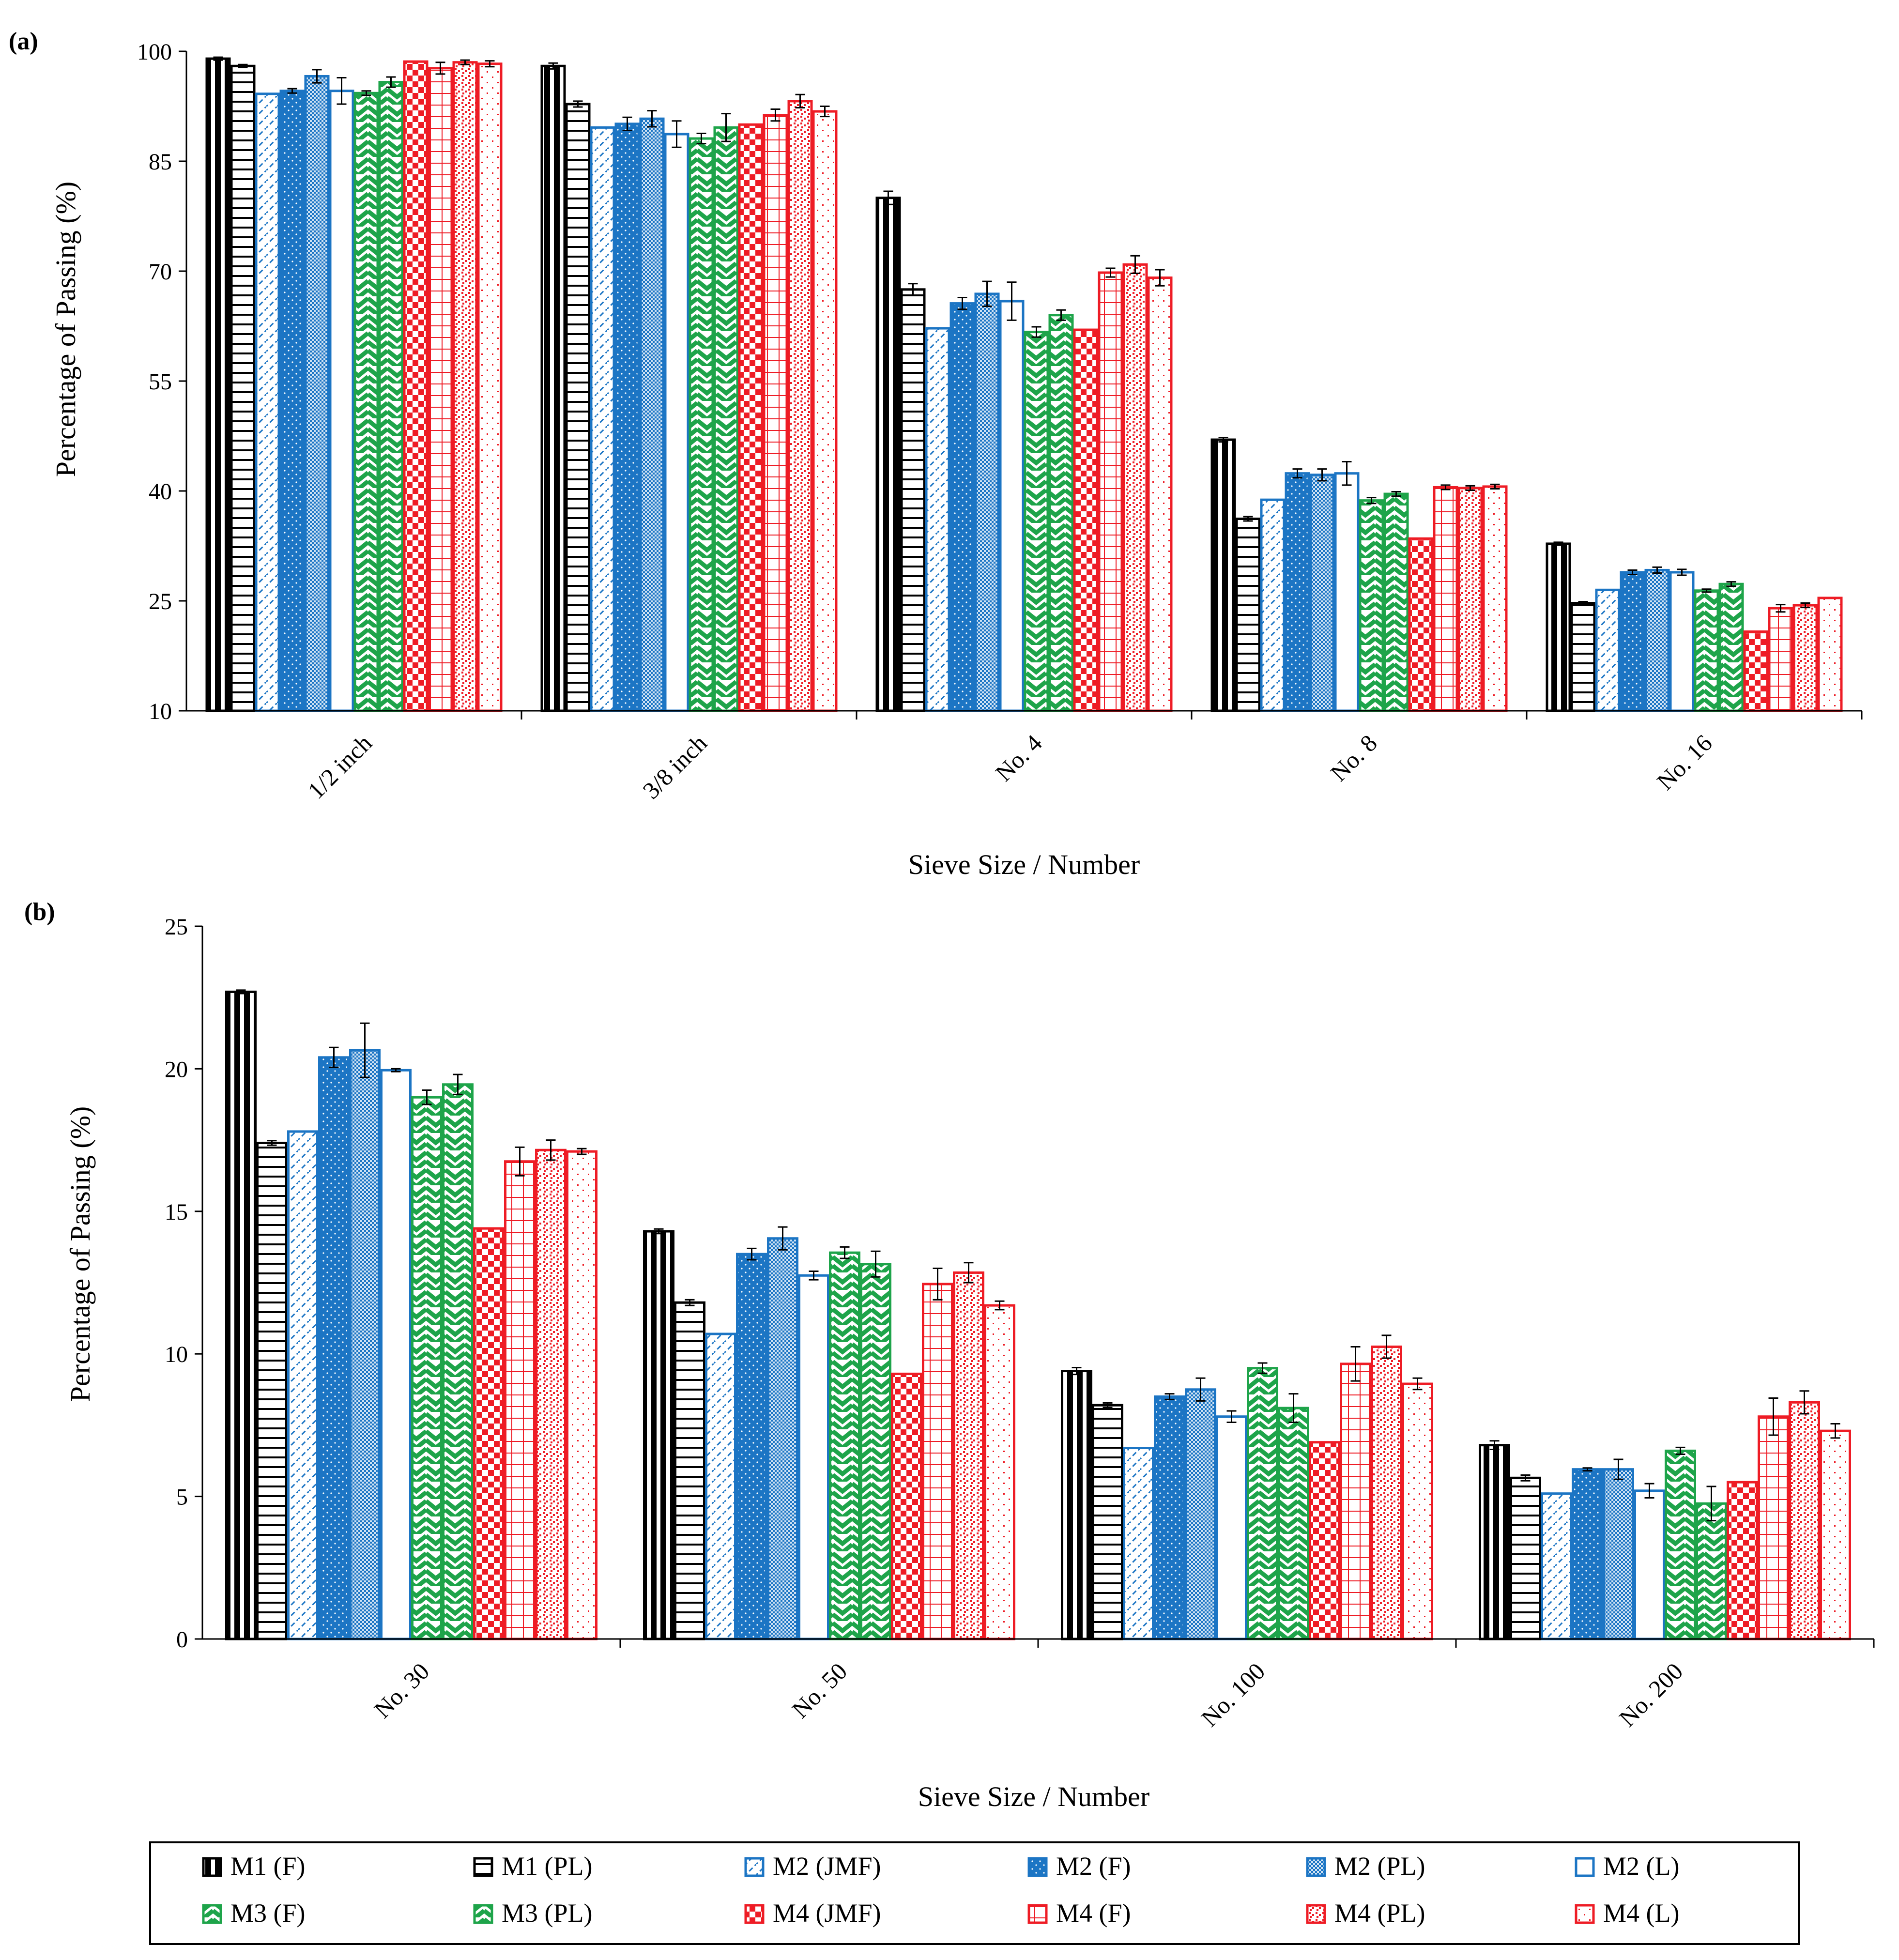  Describe the element at coordinates (578, 407) in the screenshot. I see `bar-m1-pl-3-8-inch` at that location.